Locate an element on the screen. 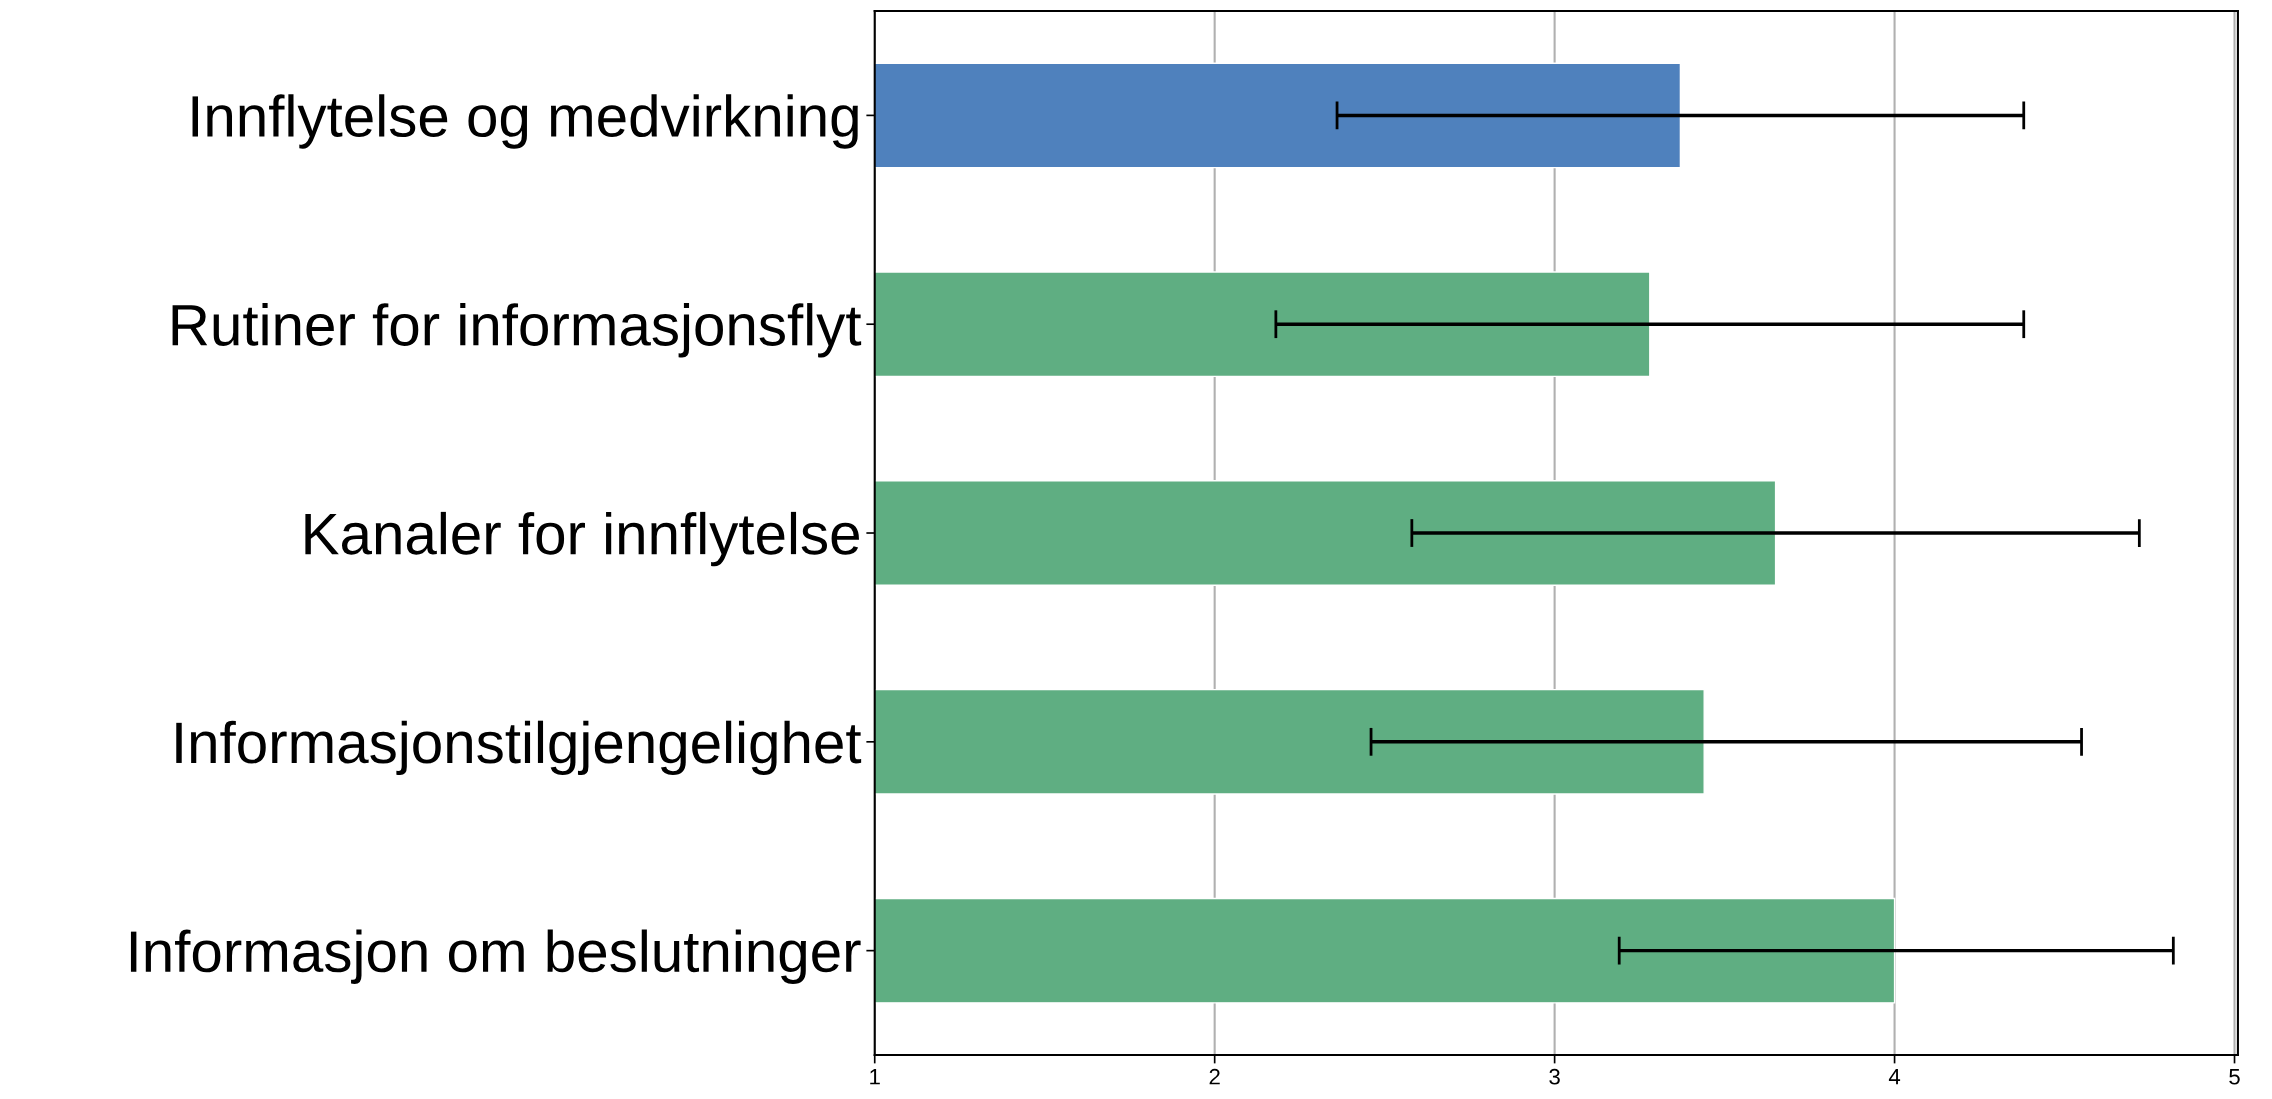  x-tick-label: 3 is located at coordinates (1554, 1076).